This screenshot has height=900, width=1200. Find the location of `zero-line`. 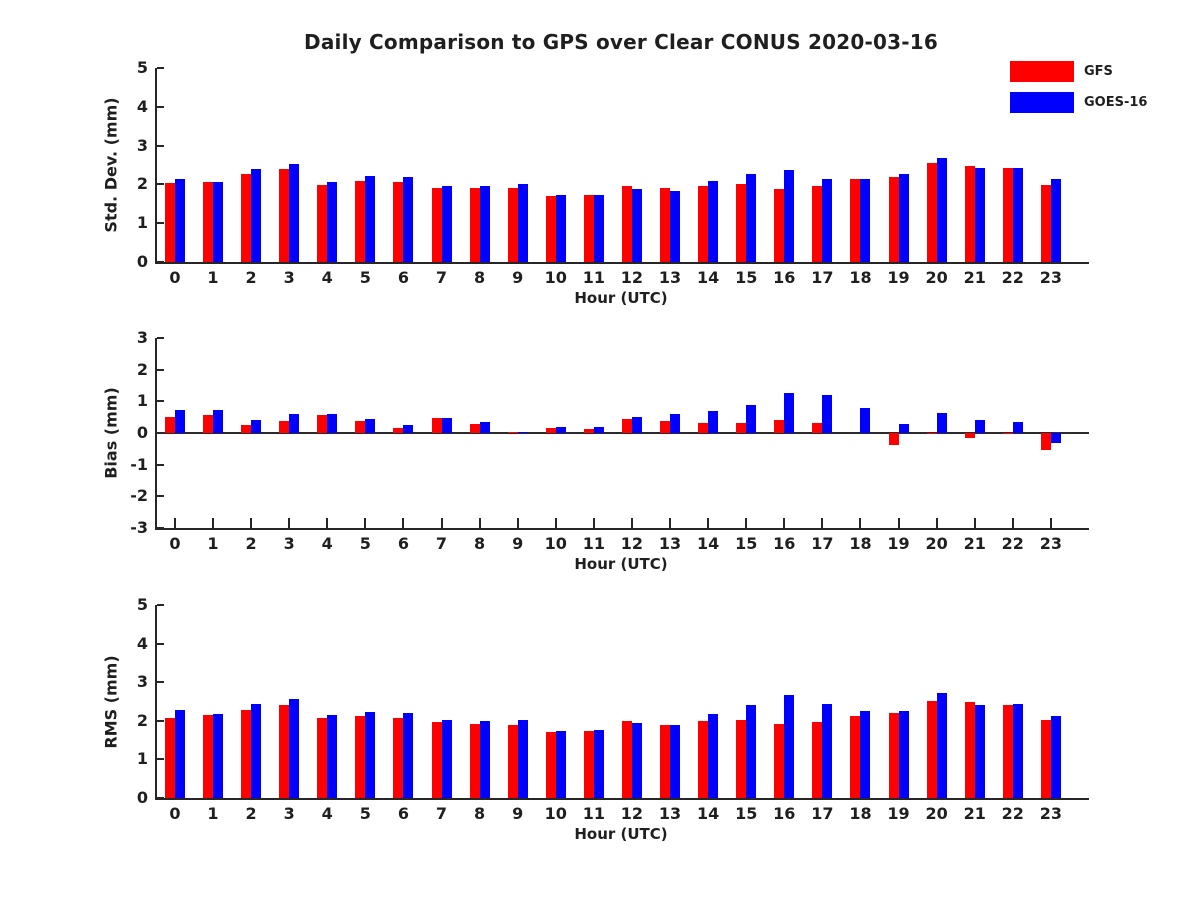

zero-line is located at coordinates (623, 433).